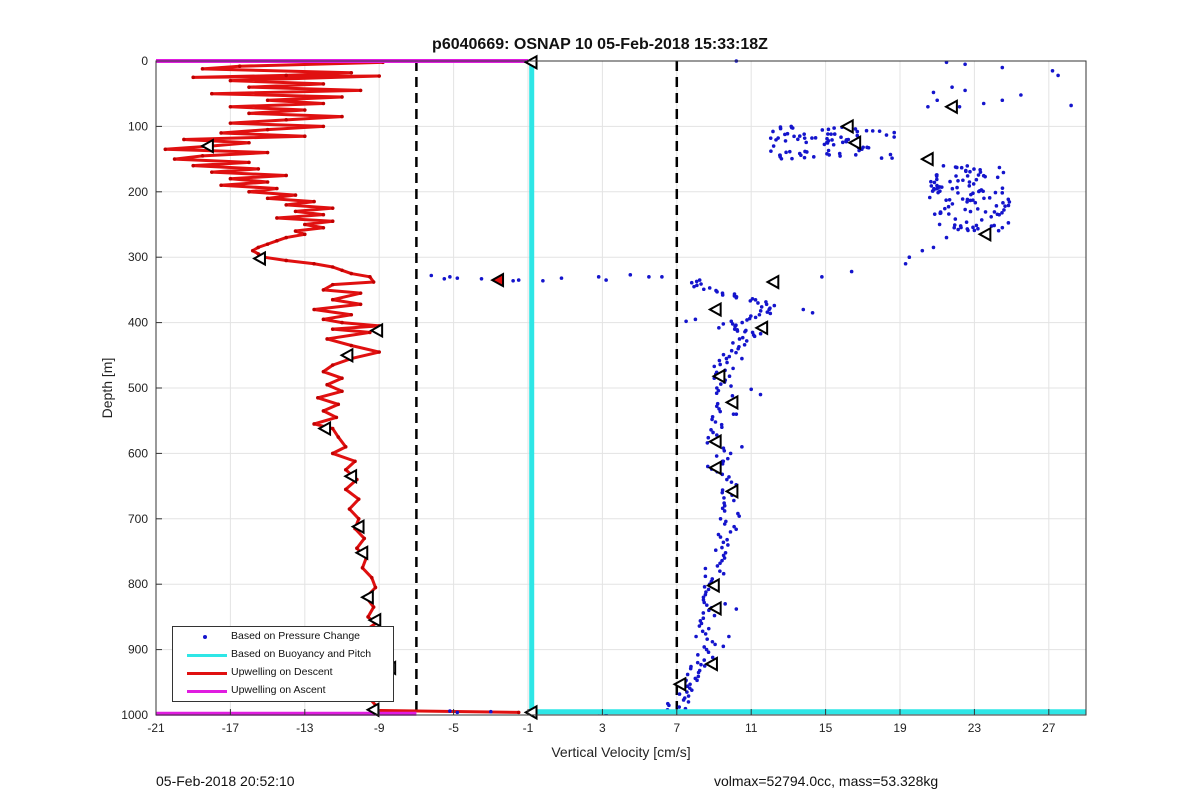  I want to click on y-tick-label: 300, so click(138, 257).